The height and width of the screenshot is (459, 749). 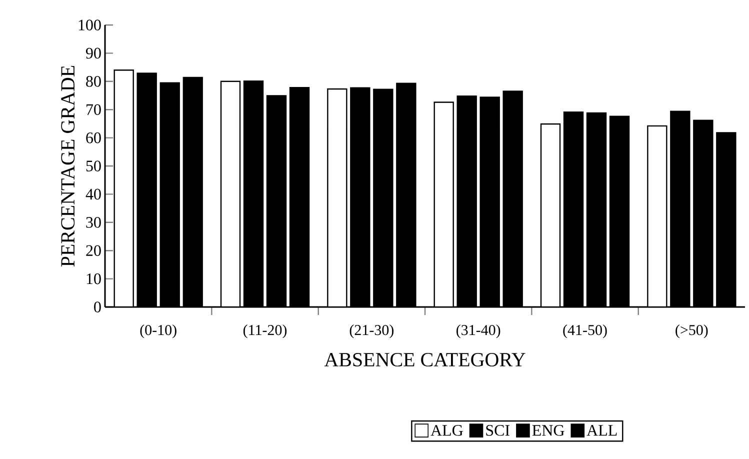 I want to click on y-tick-label: 10, so click(x=93, y=278).